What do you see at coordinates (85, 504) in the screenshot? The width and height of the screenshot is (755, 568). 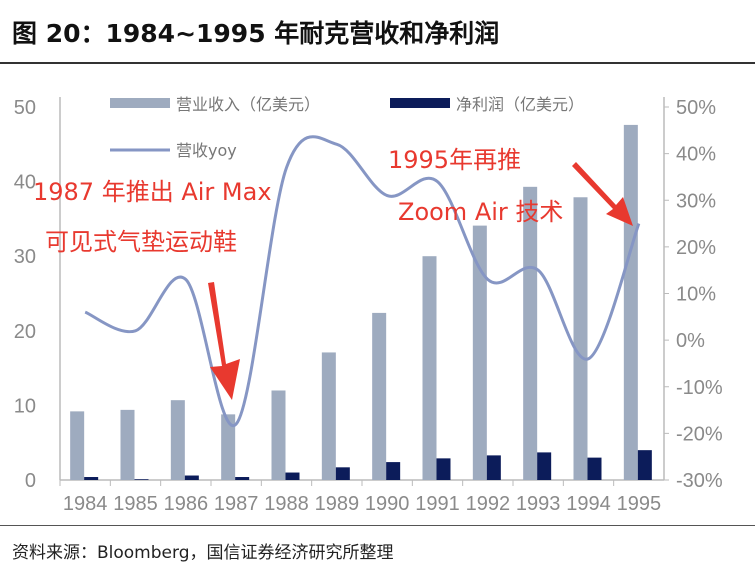 I see `x-tick-label: 1984` at bounding box center [85, 504].